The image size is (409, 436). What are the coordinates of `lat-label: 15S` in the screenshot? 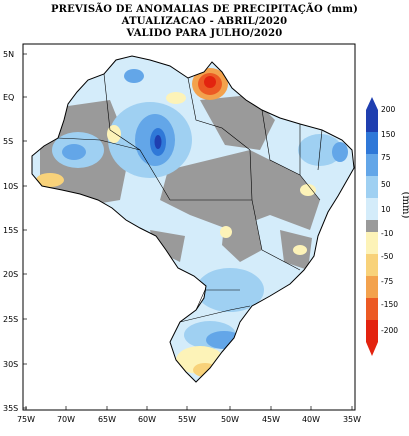 It's located at (10, 230).